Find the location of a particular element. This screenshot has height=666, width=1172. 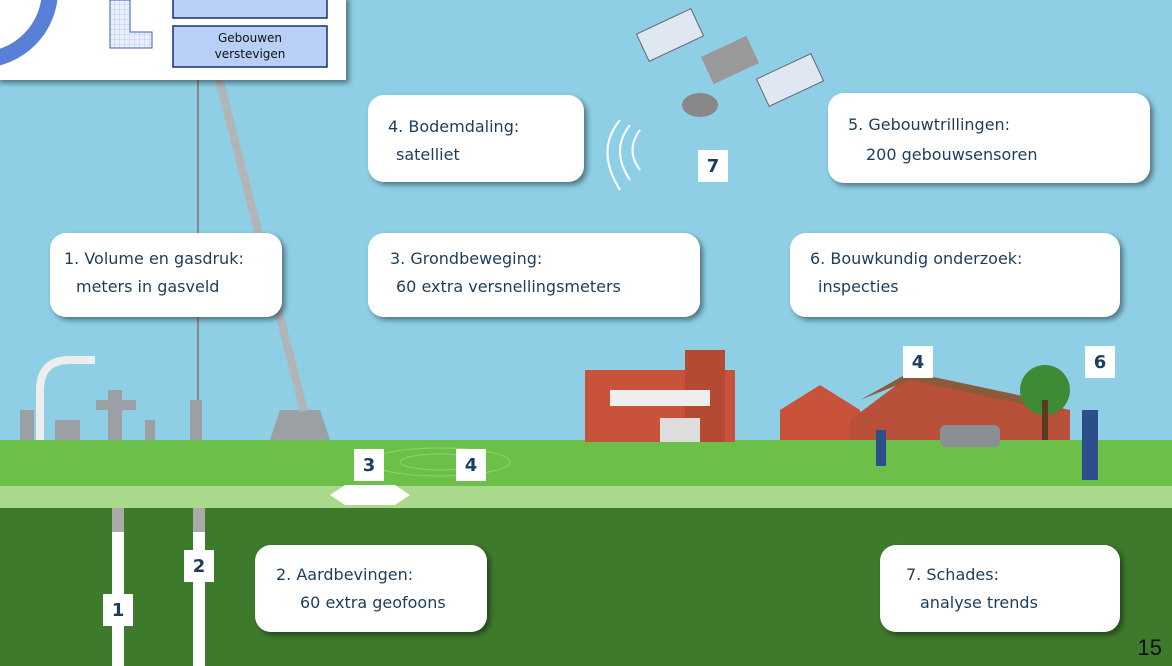

page-number: 15 is located at coordinates (1150, 647).